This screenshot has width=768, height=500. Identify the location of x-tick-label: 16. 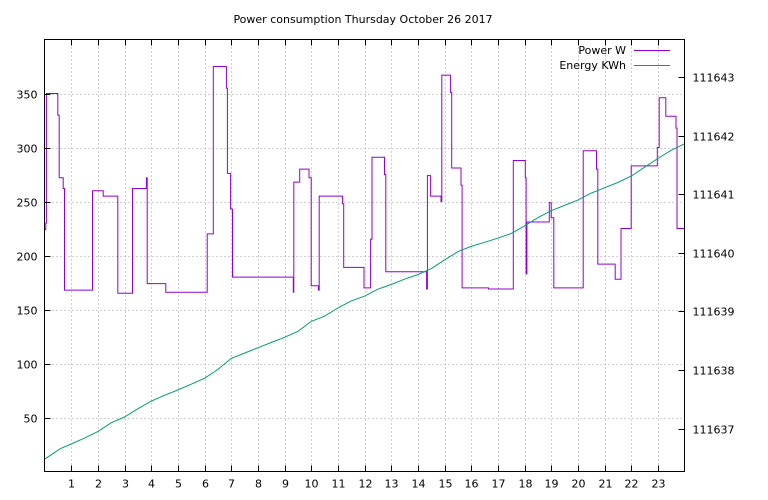
(472, 484).